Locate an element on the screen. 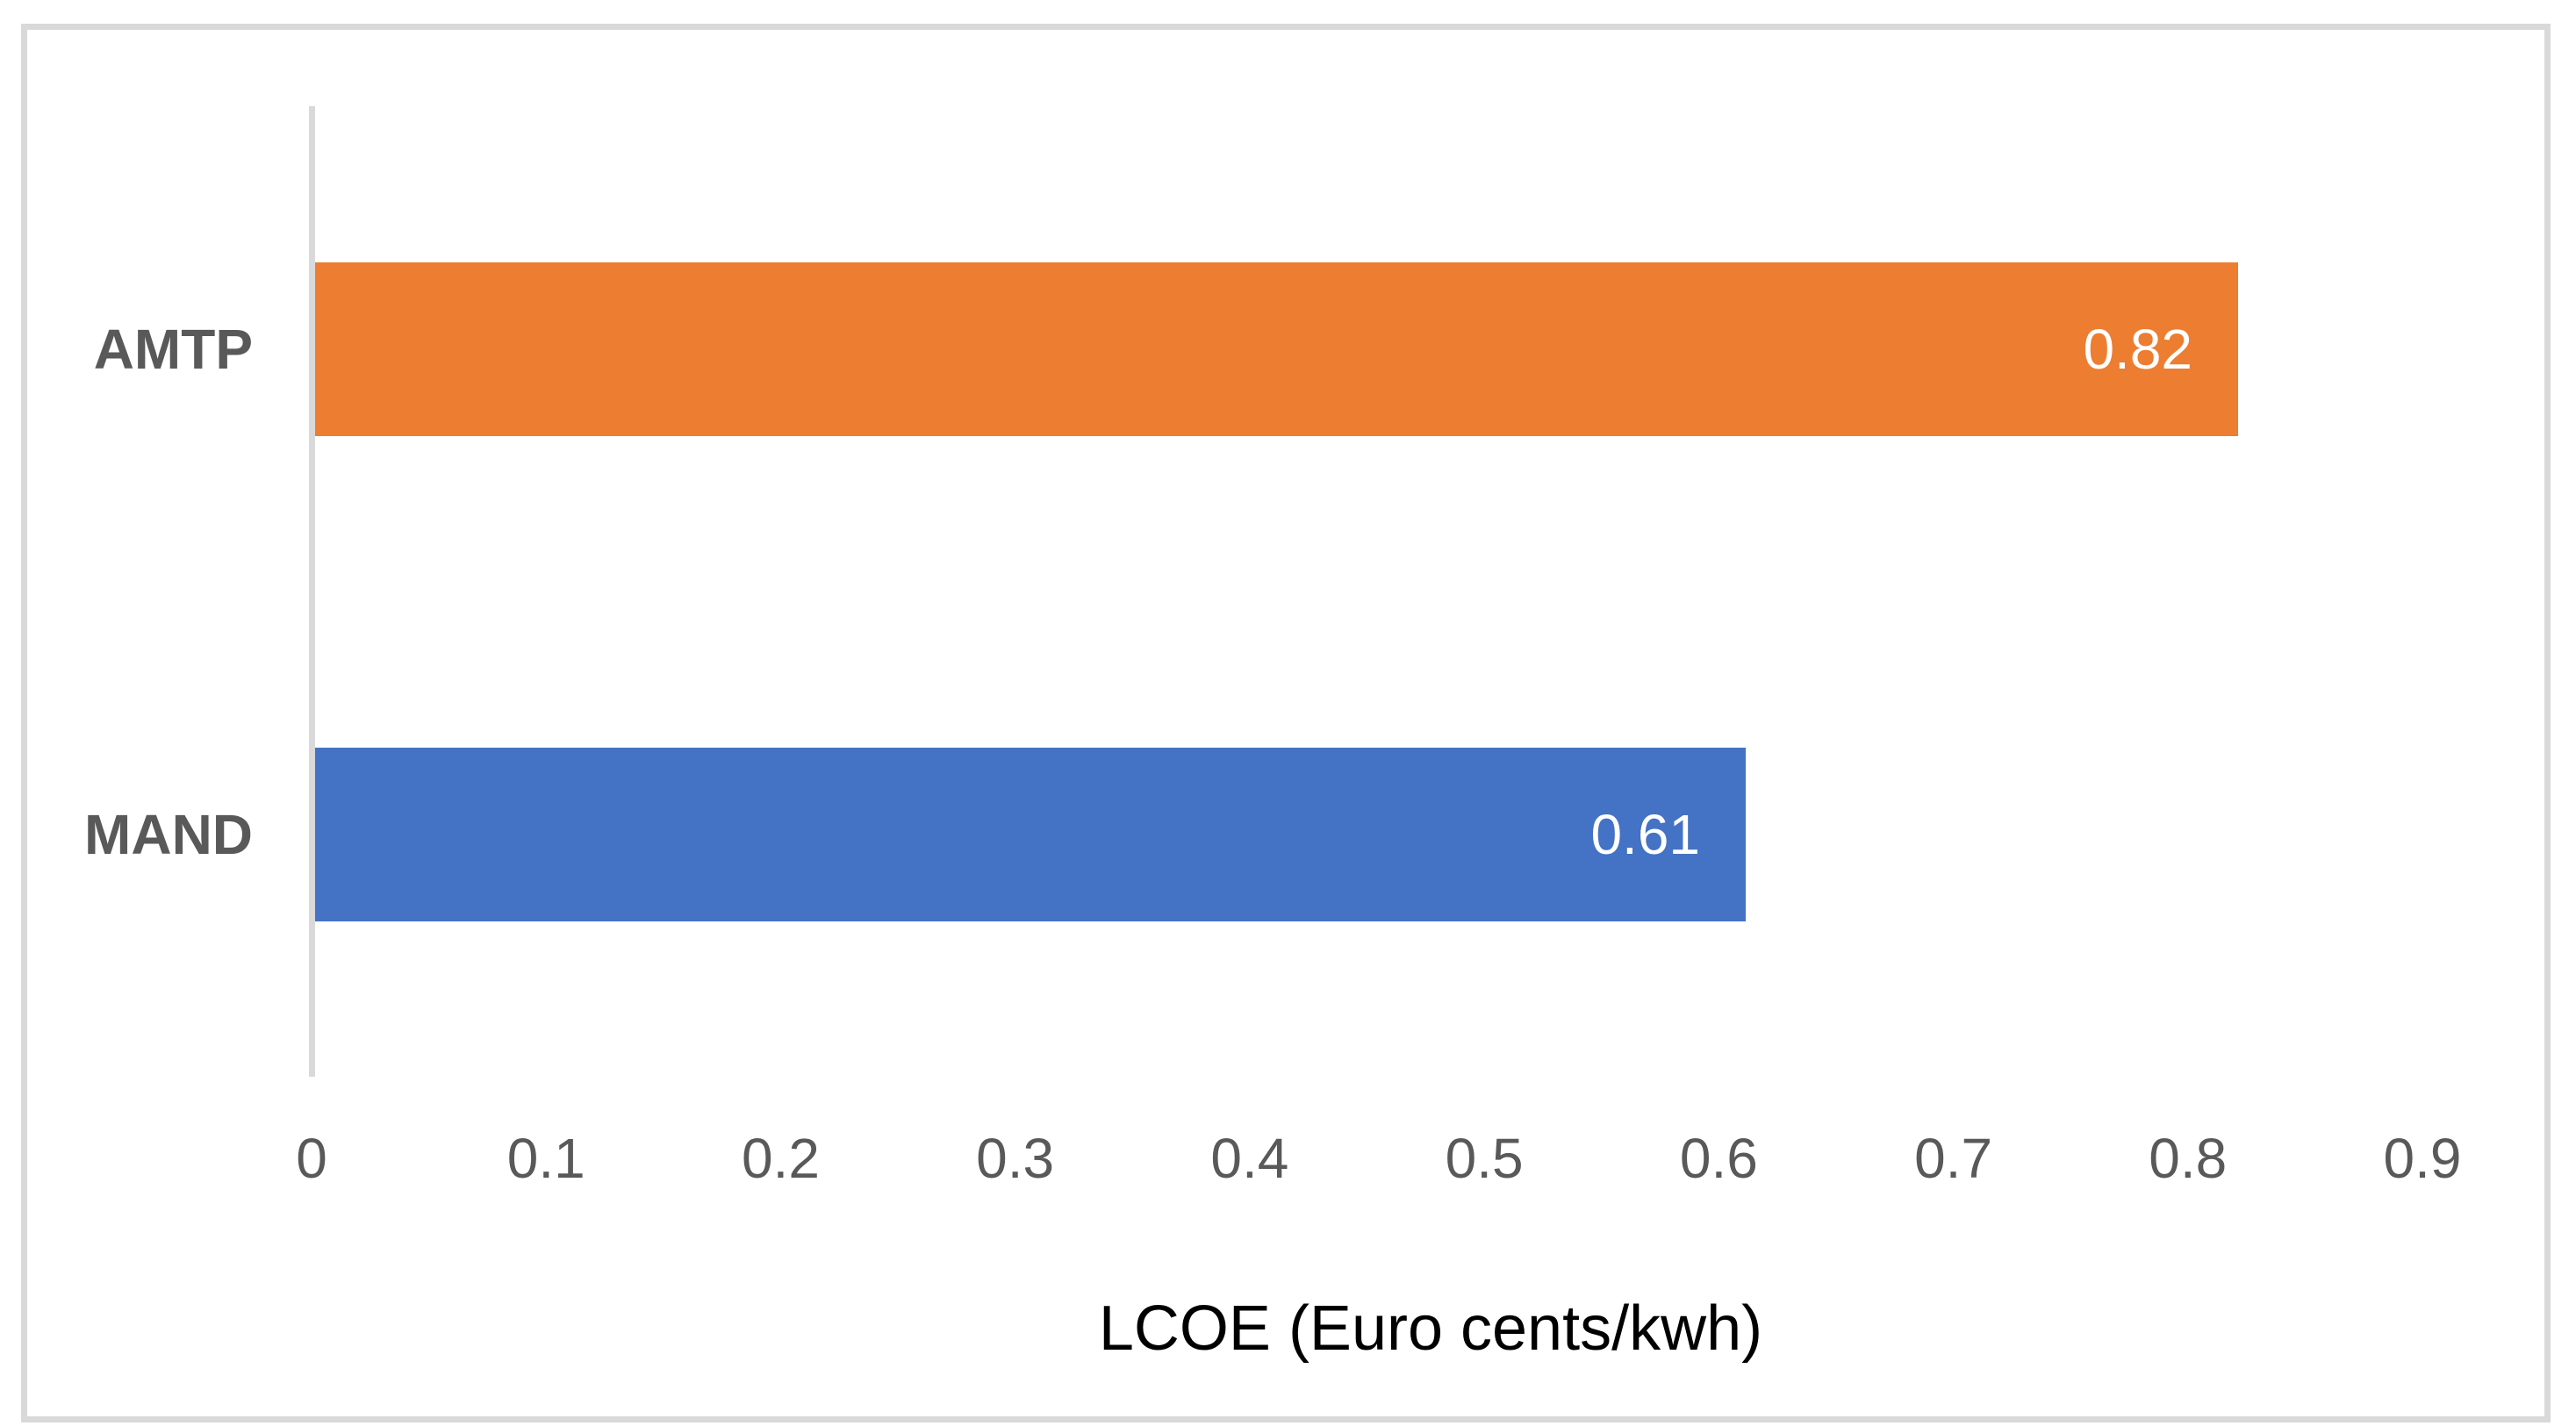 This screenshot has height=1426, width=2576. x-axis-title: LCOE (Euro cents/kwh) is located at coordinates (1431, 1328).